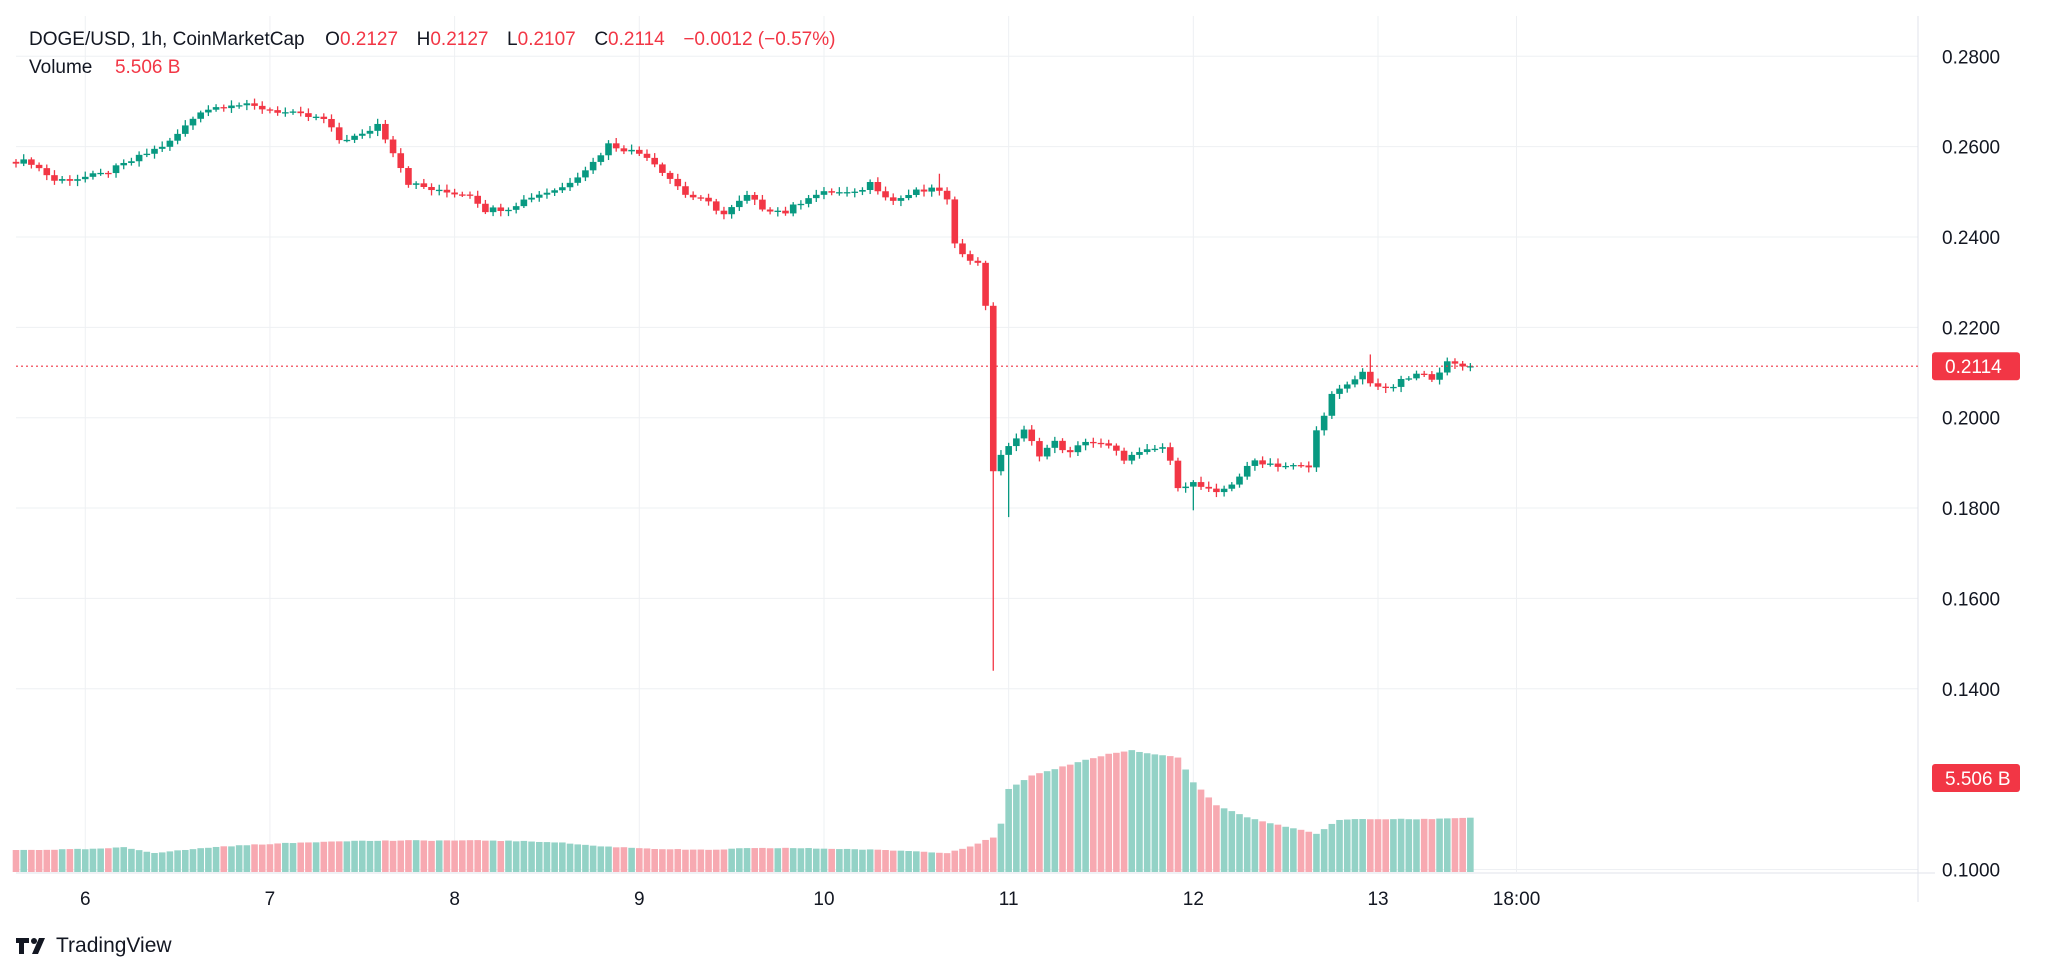  Describe the element at coordinates (810, 899) in the screenshot. I see `x-axis: 6 7 8 9 10 11 12 13 18:00` at that location.